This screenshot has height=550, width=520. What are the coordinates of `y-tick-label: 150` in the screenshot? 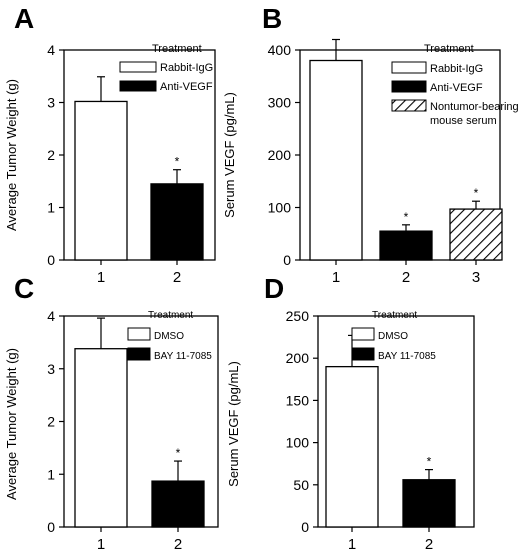 It's located at (298, 400).